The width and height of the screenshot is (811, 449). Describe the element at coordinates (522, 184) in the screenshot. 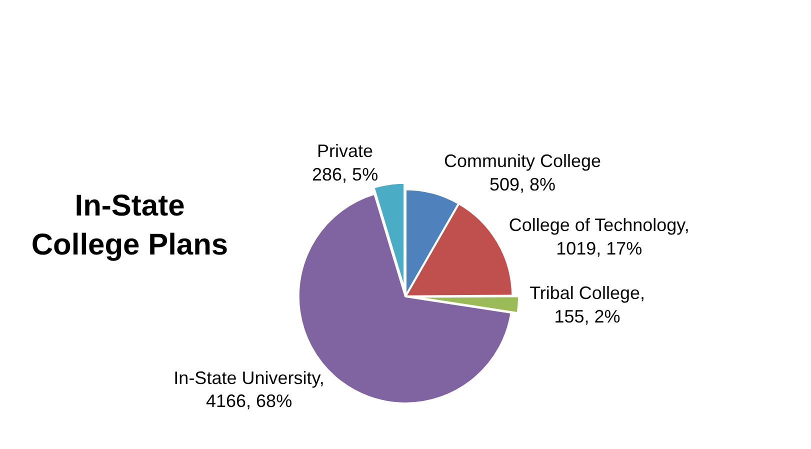

I see `data-label: 509, 8%` at that location.